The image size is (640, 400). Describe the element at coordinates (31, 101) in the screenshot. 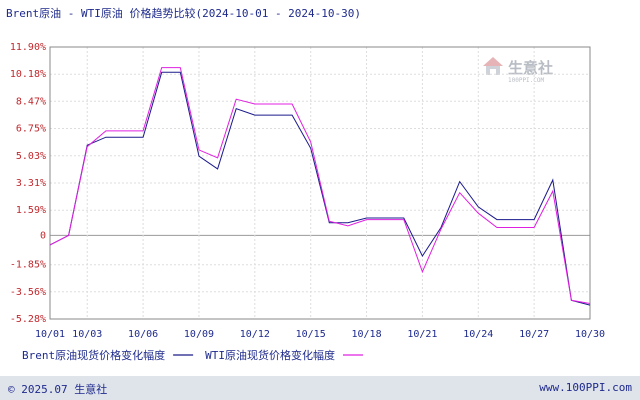

I see `y-tick-label: 8.47%` at that location.